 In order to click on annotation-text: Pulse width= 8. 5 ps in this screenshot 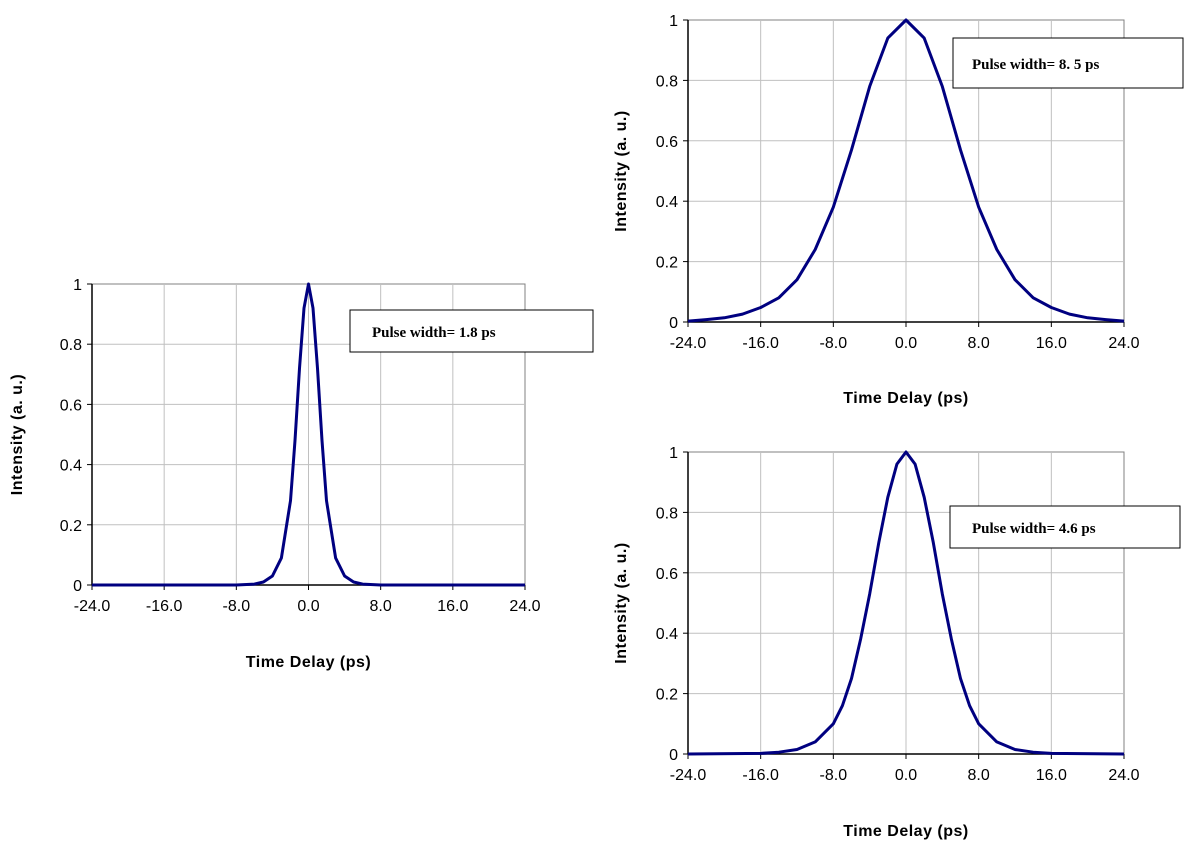, I will do `click(1035, 65)`.